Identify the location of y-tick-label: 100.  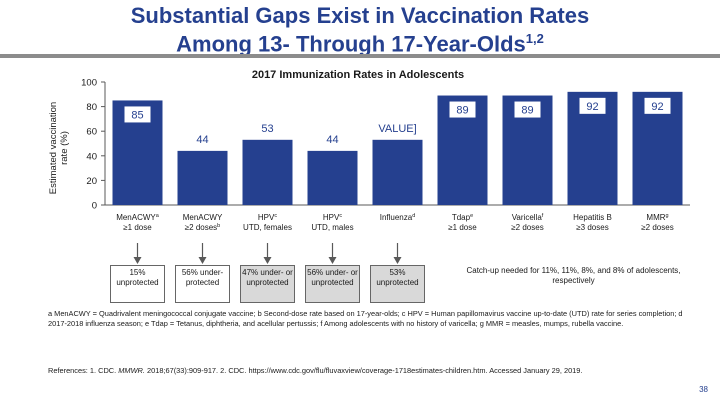
(89, 83).